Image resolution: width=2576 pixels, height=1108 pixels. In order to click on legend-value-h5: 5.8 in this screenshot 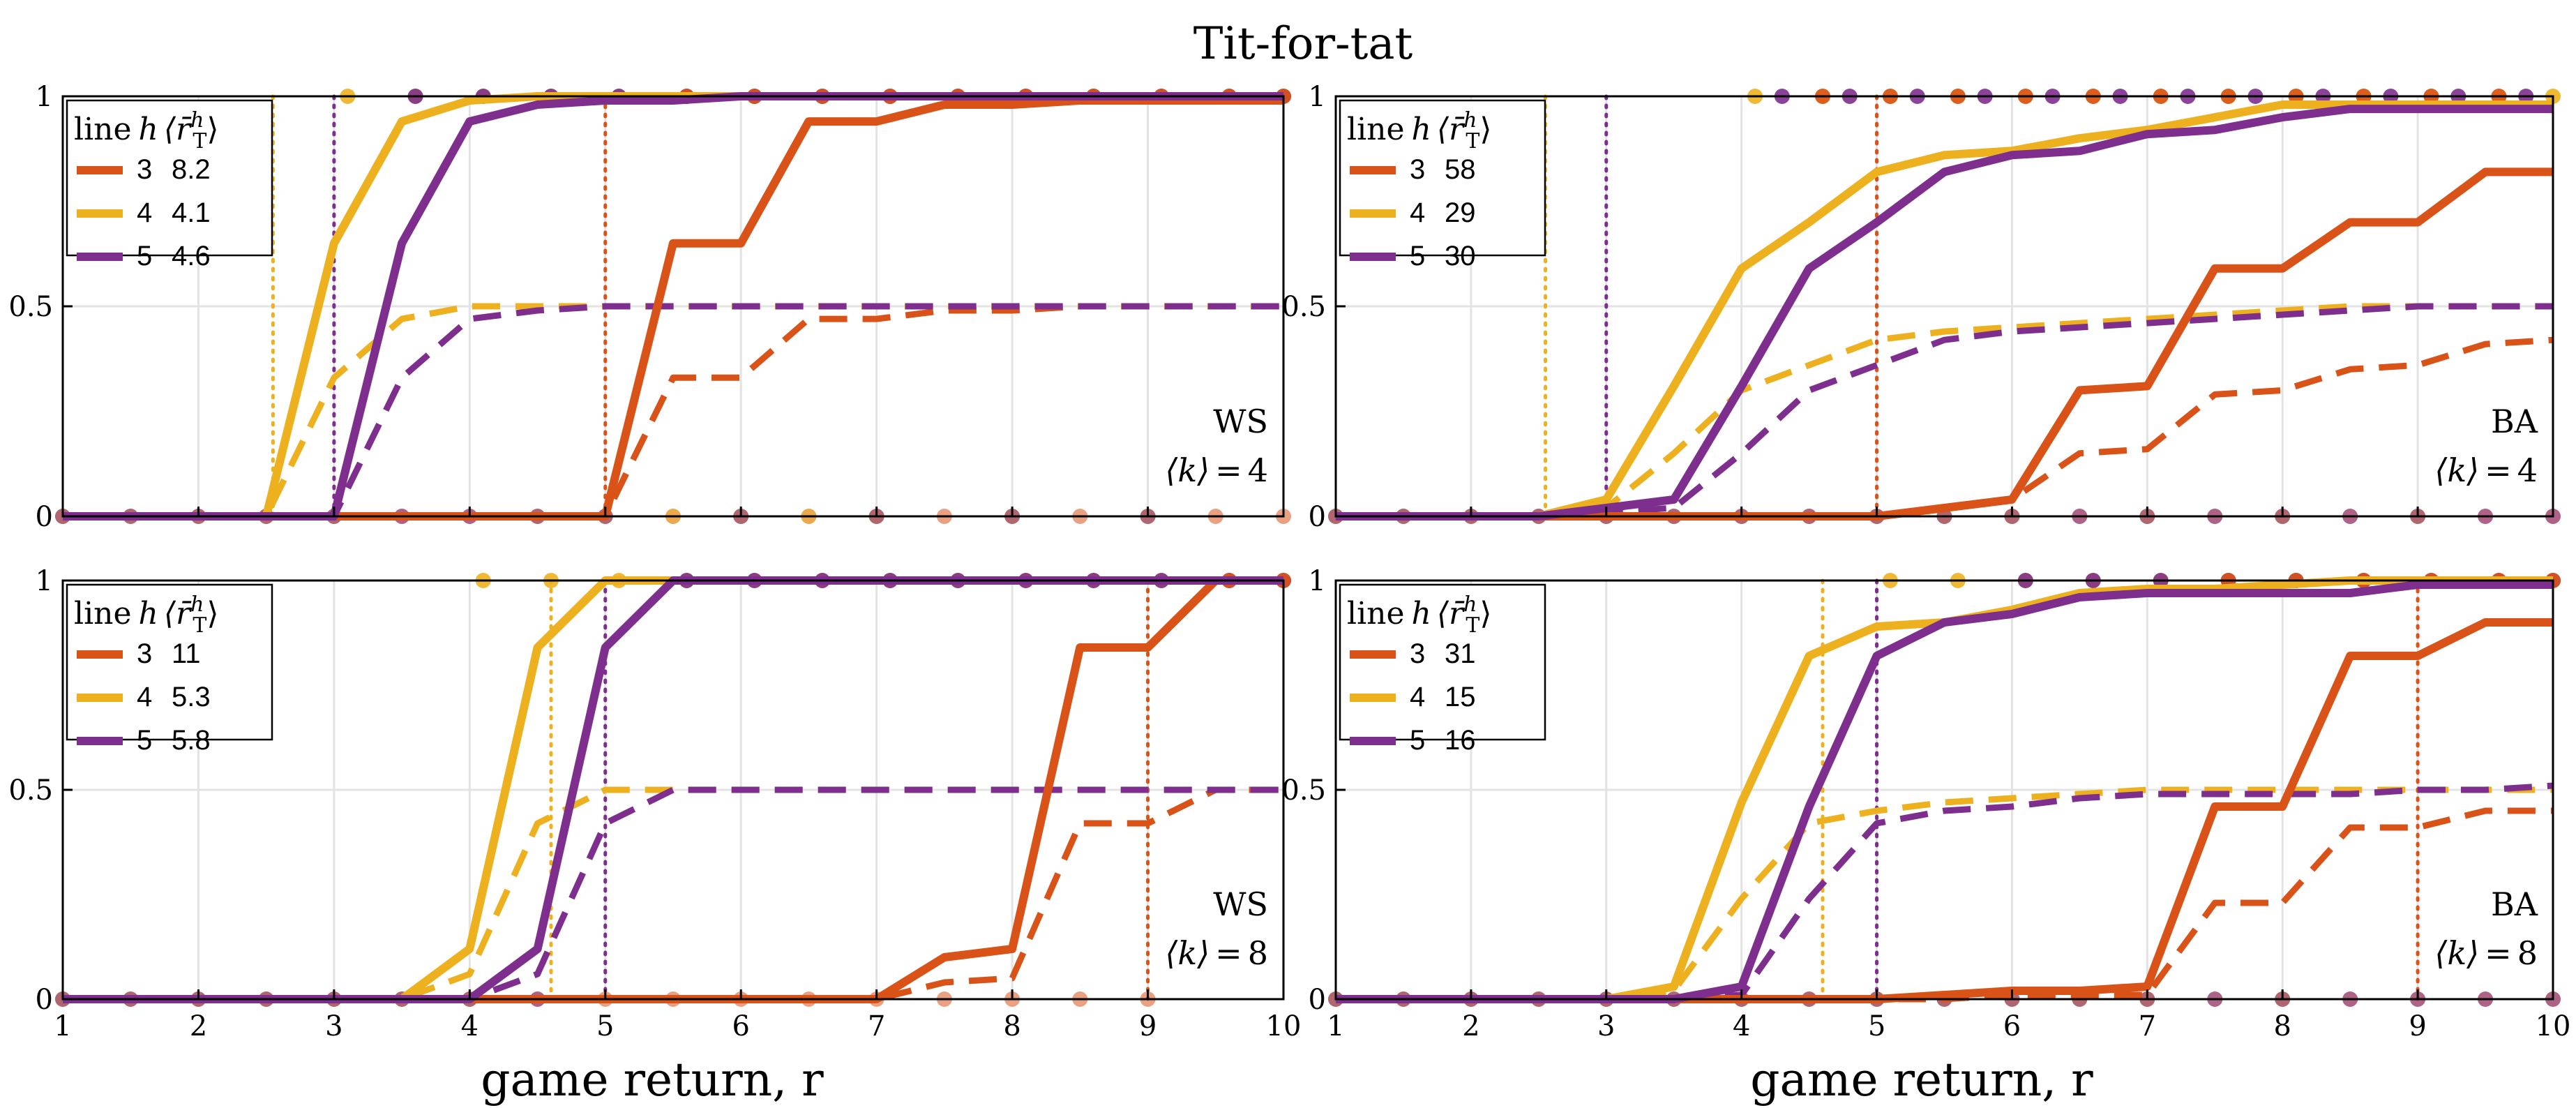, I will do `click(191, 740)`.